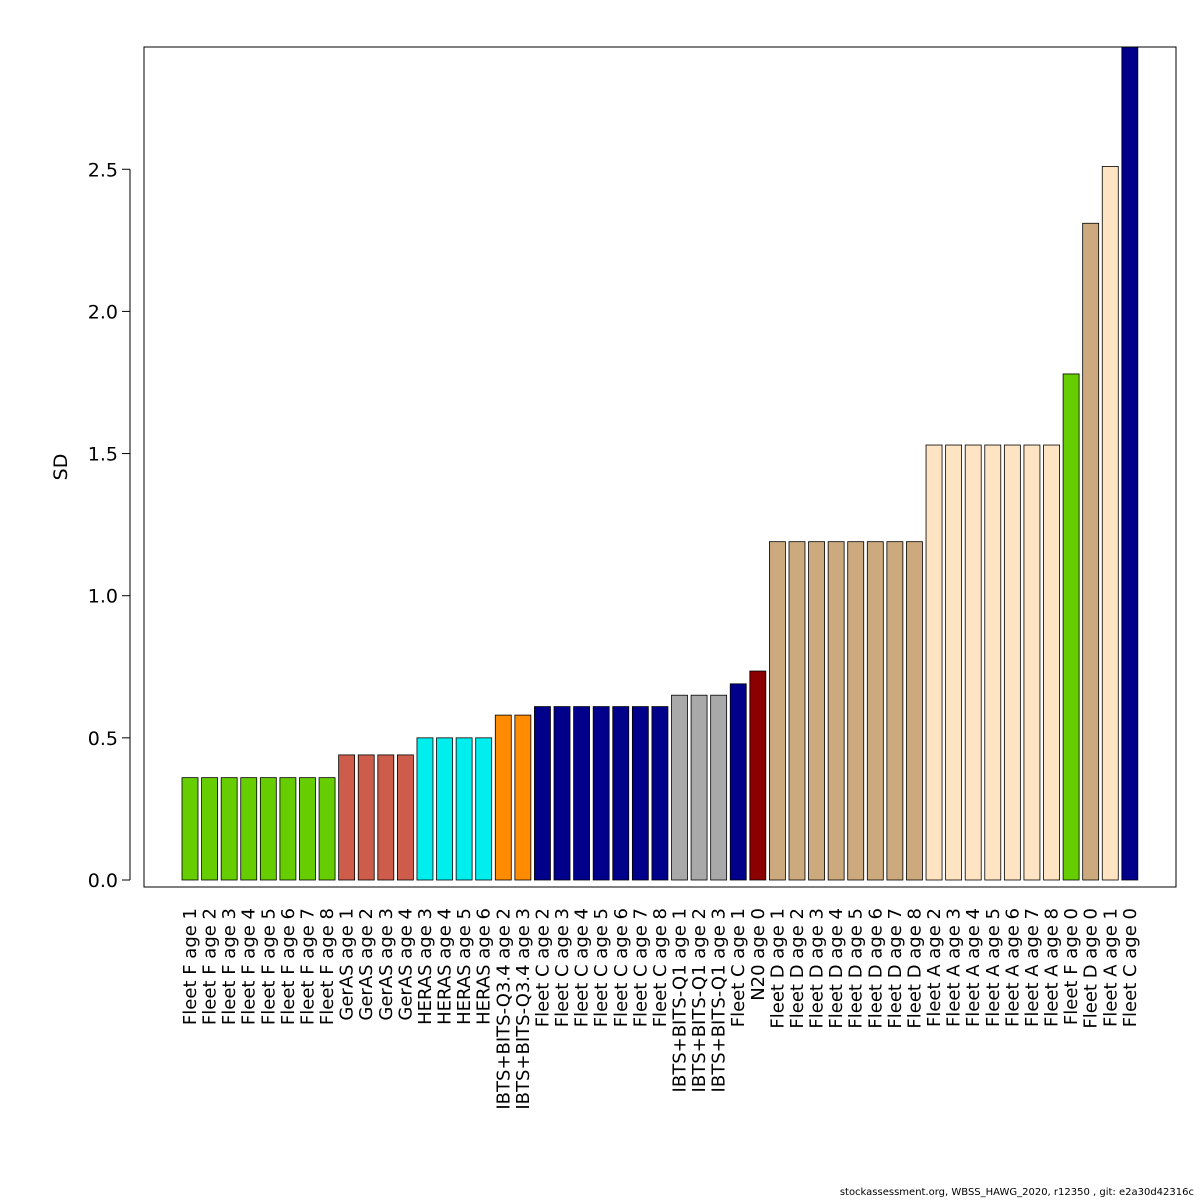 The height and width of the screenshot is (1200, 1200). What do you see at coordinates (103, 455) in the screenshot?
I see `y-tick-label: 1.5` at bounding box center [103, 455].